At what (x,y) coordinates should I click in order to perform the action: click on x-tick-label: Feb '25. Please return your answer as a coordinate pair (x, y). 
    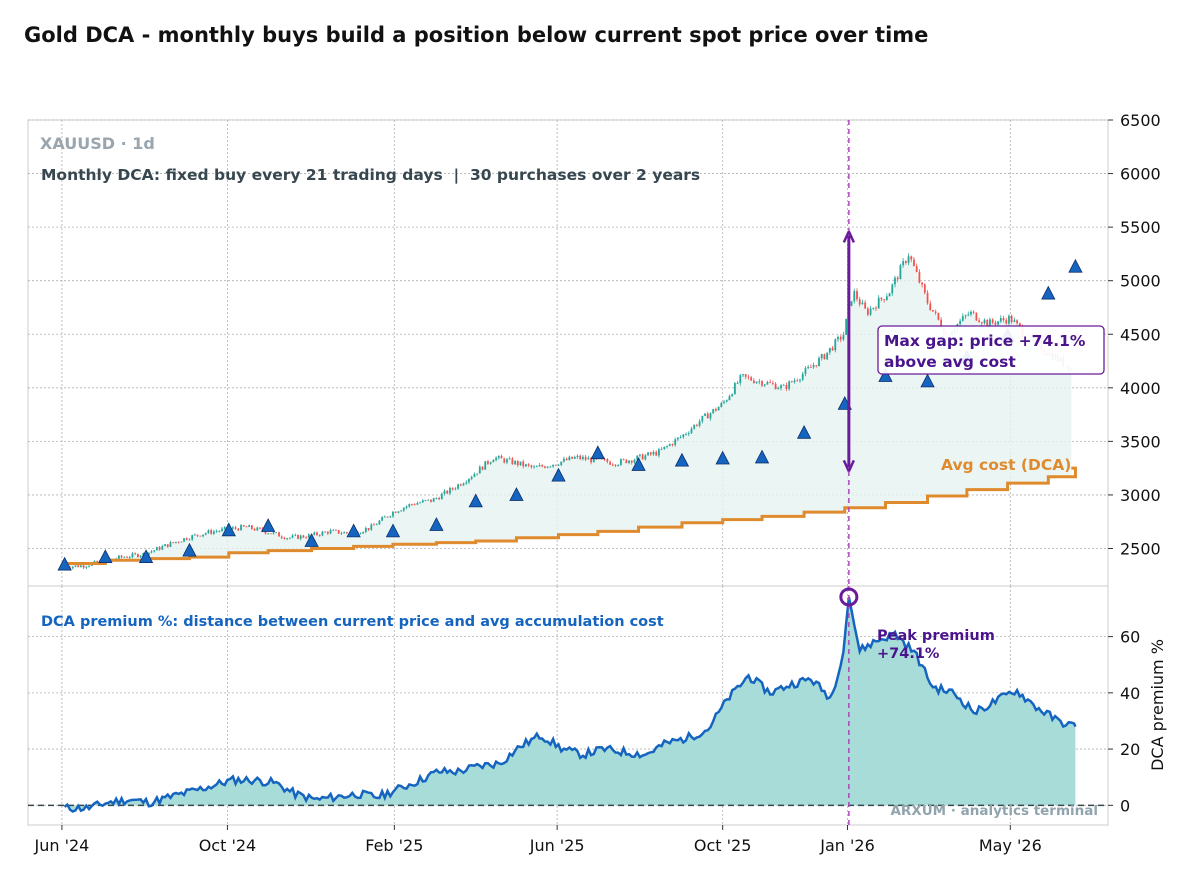
    Looking at the image, I should click on (394, 845).